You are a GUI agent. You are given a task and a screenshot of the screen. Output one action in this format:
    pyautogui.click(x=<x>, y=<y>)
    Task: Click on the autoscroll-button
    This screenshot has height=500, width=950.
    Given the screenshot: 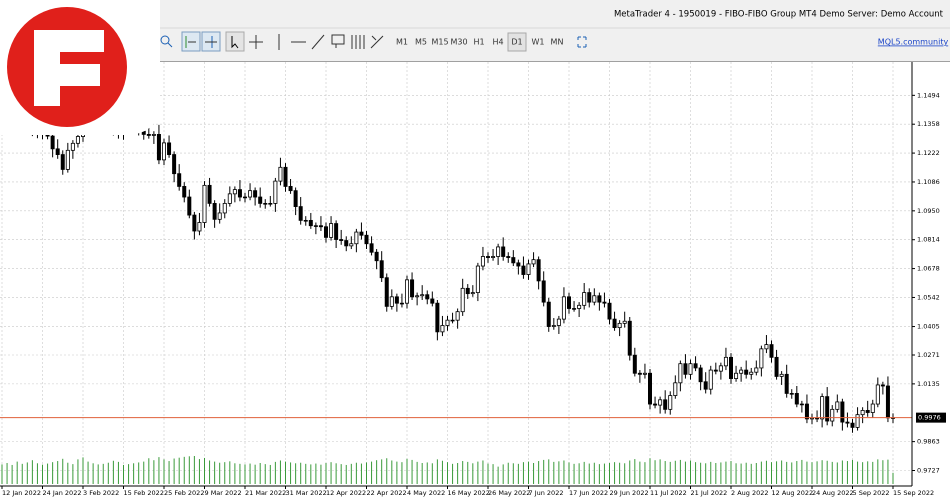 What is the action you would take?
    pyautogui.click(x=211, y=41)
    